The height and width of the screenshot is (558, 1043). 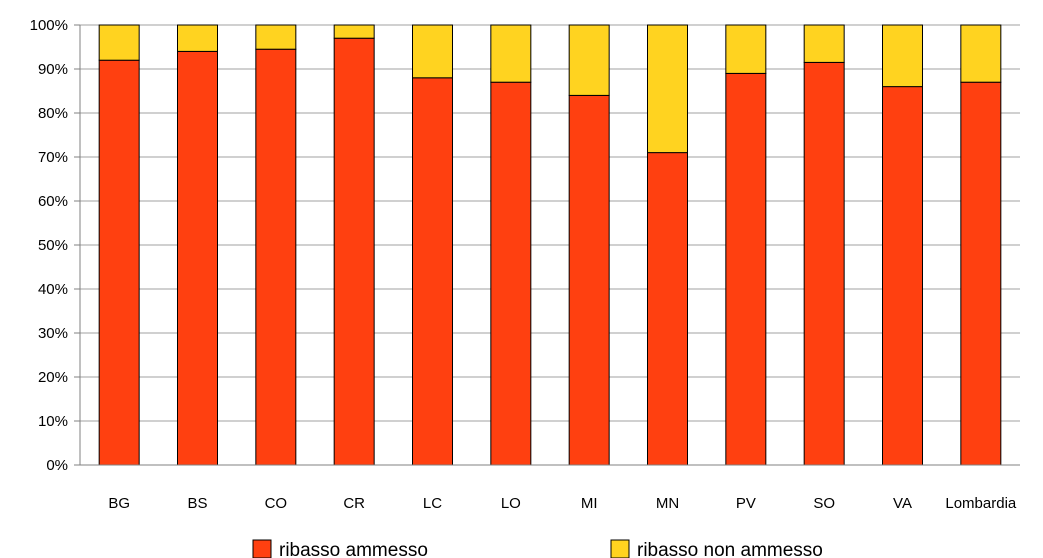 What do you see at coordinates (262, 548) in the screenshot?
I see `legend-swatch-ribasso-ammesso` at bounding box center [262, 548].